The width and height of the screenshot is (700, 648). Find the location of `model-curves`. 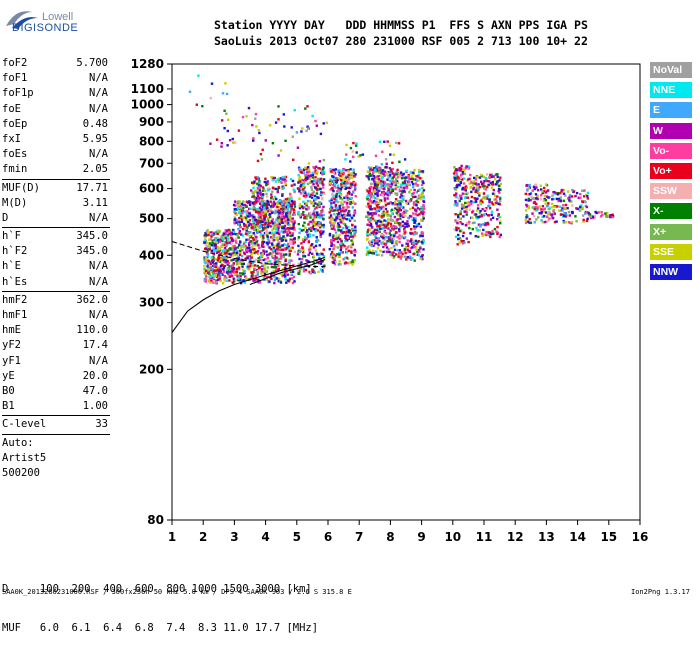

model-curves is located at coordinates (248, 286).